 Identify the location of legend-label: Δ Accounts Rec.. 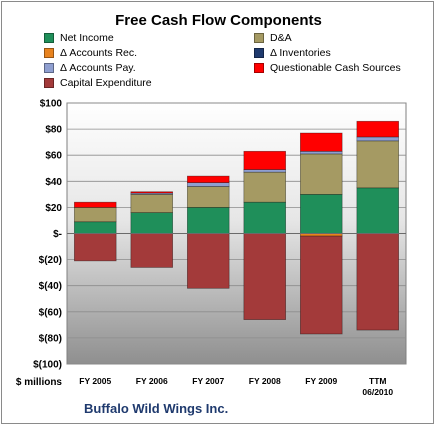
(99, 53).